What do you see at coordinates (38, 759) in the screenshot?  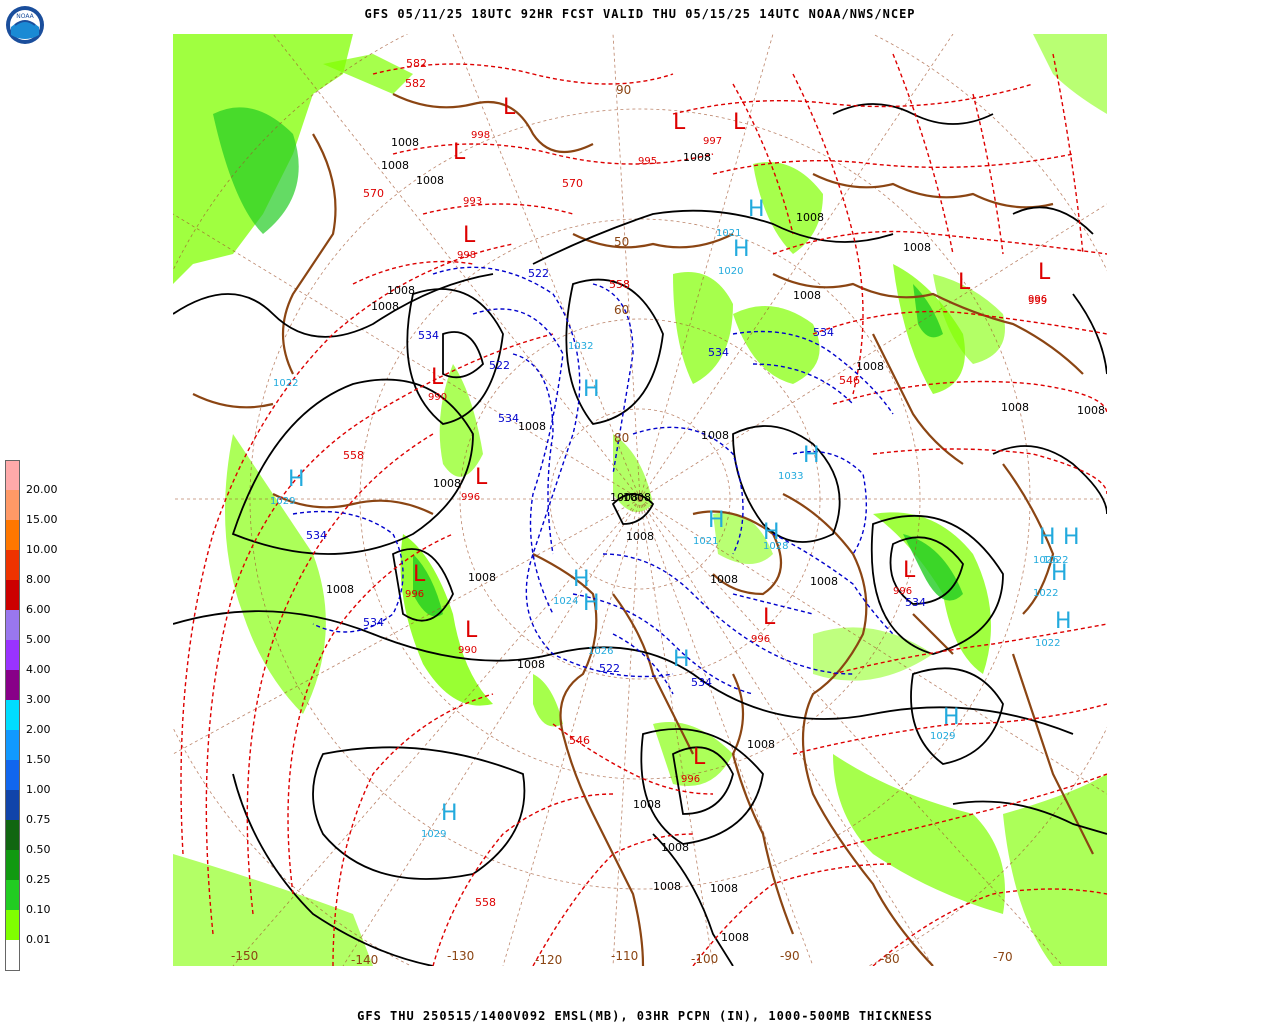 I see `legend-label: 1.50` at bounding box center [38, 759].